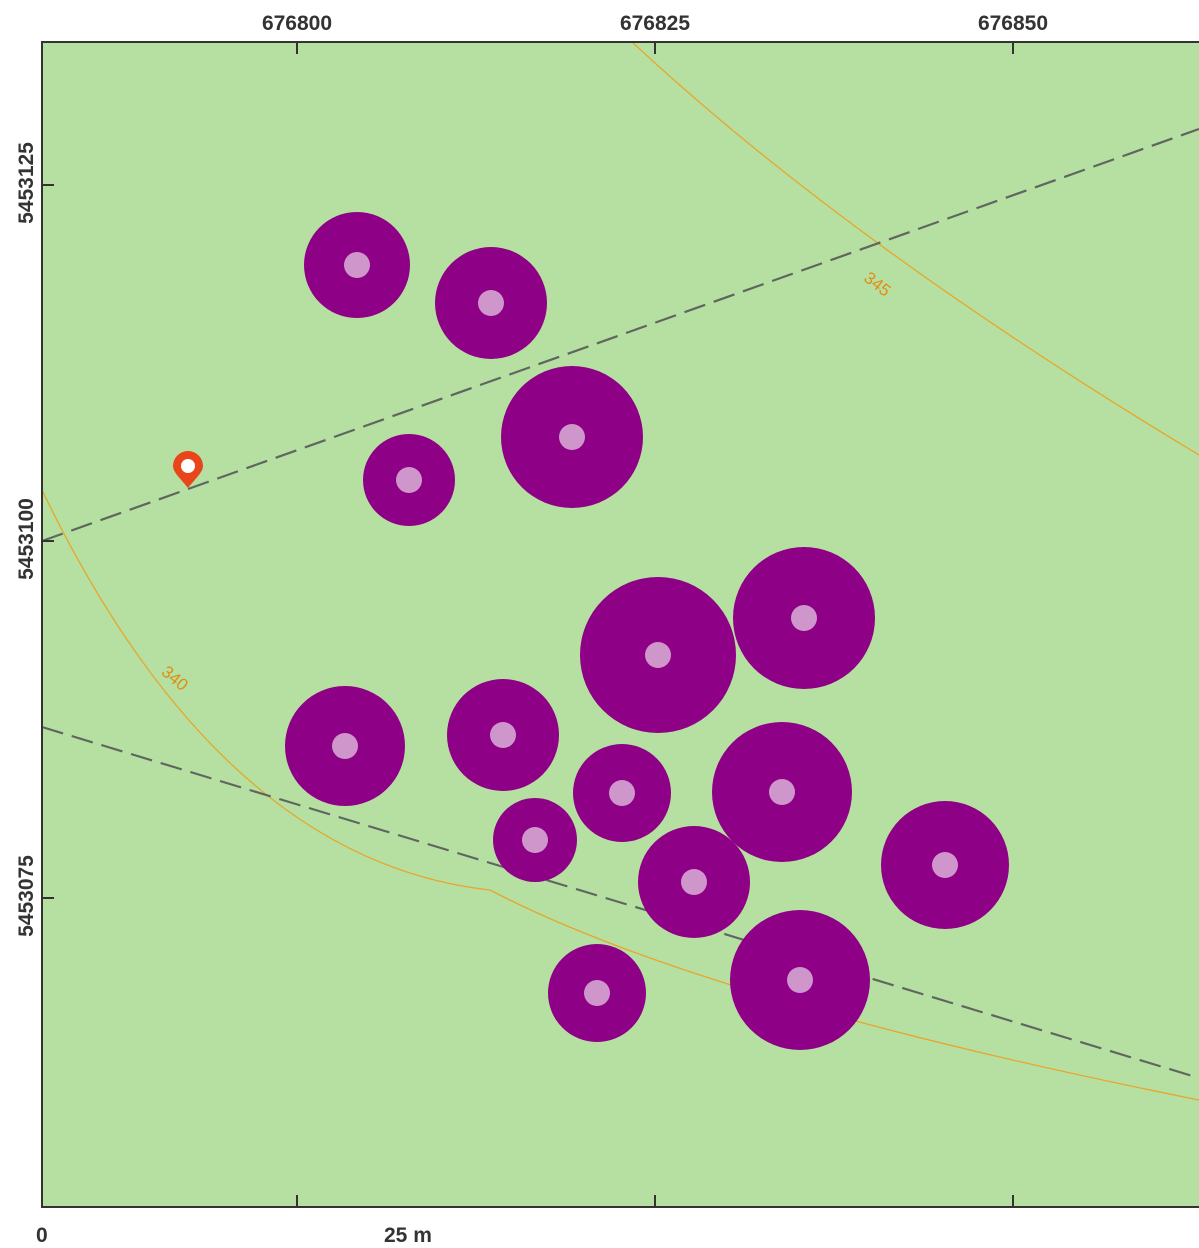 The height and width of the screenshot is (1248, 1199). What do you see at coordinates (26, 539) in the screenshot?
I see `y-tick-label: 5453100` at bounding box center [26, 539].